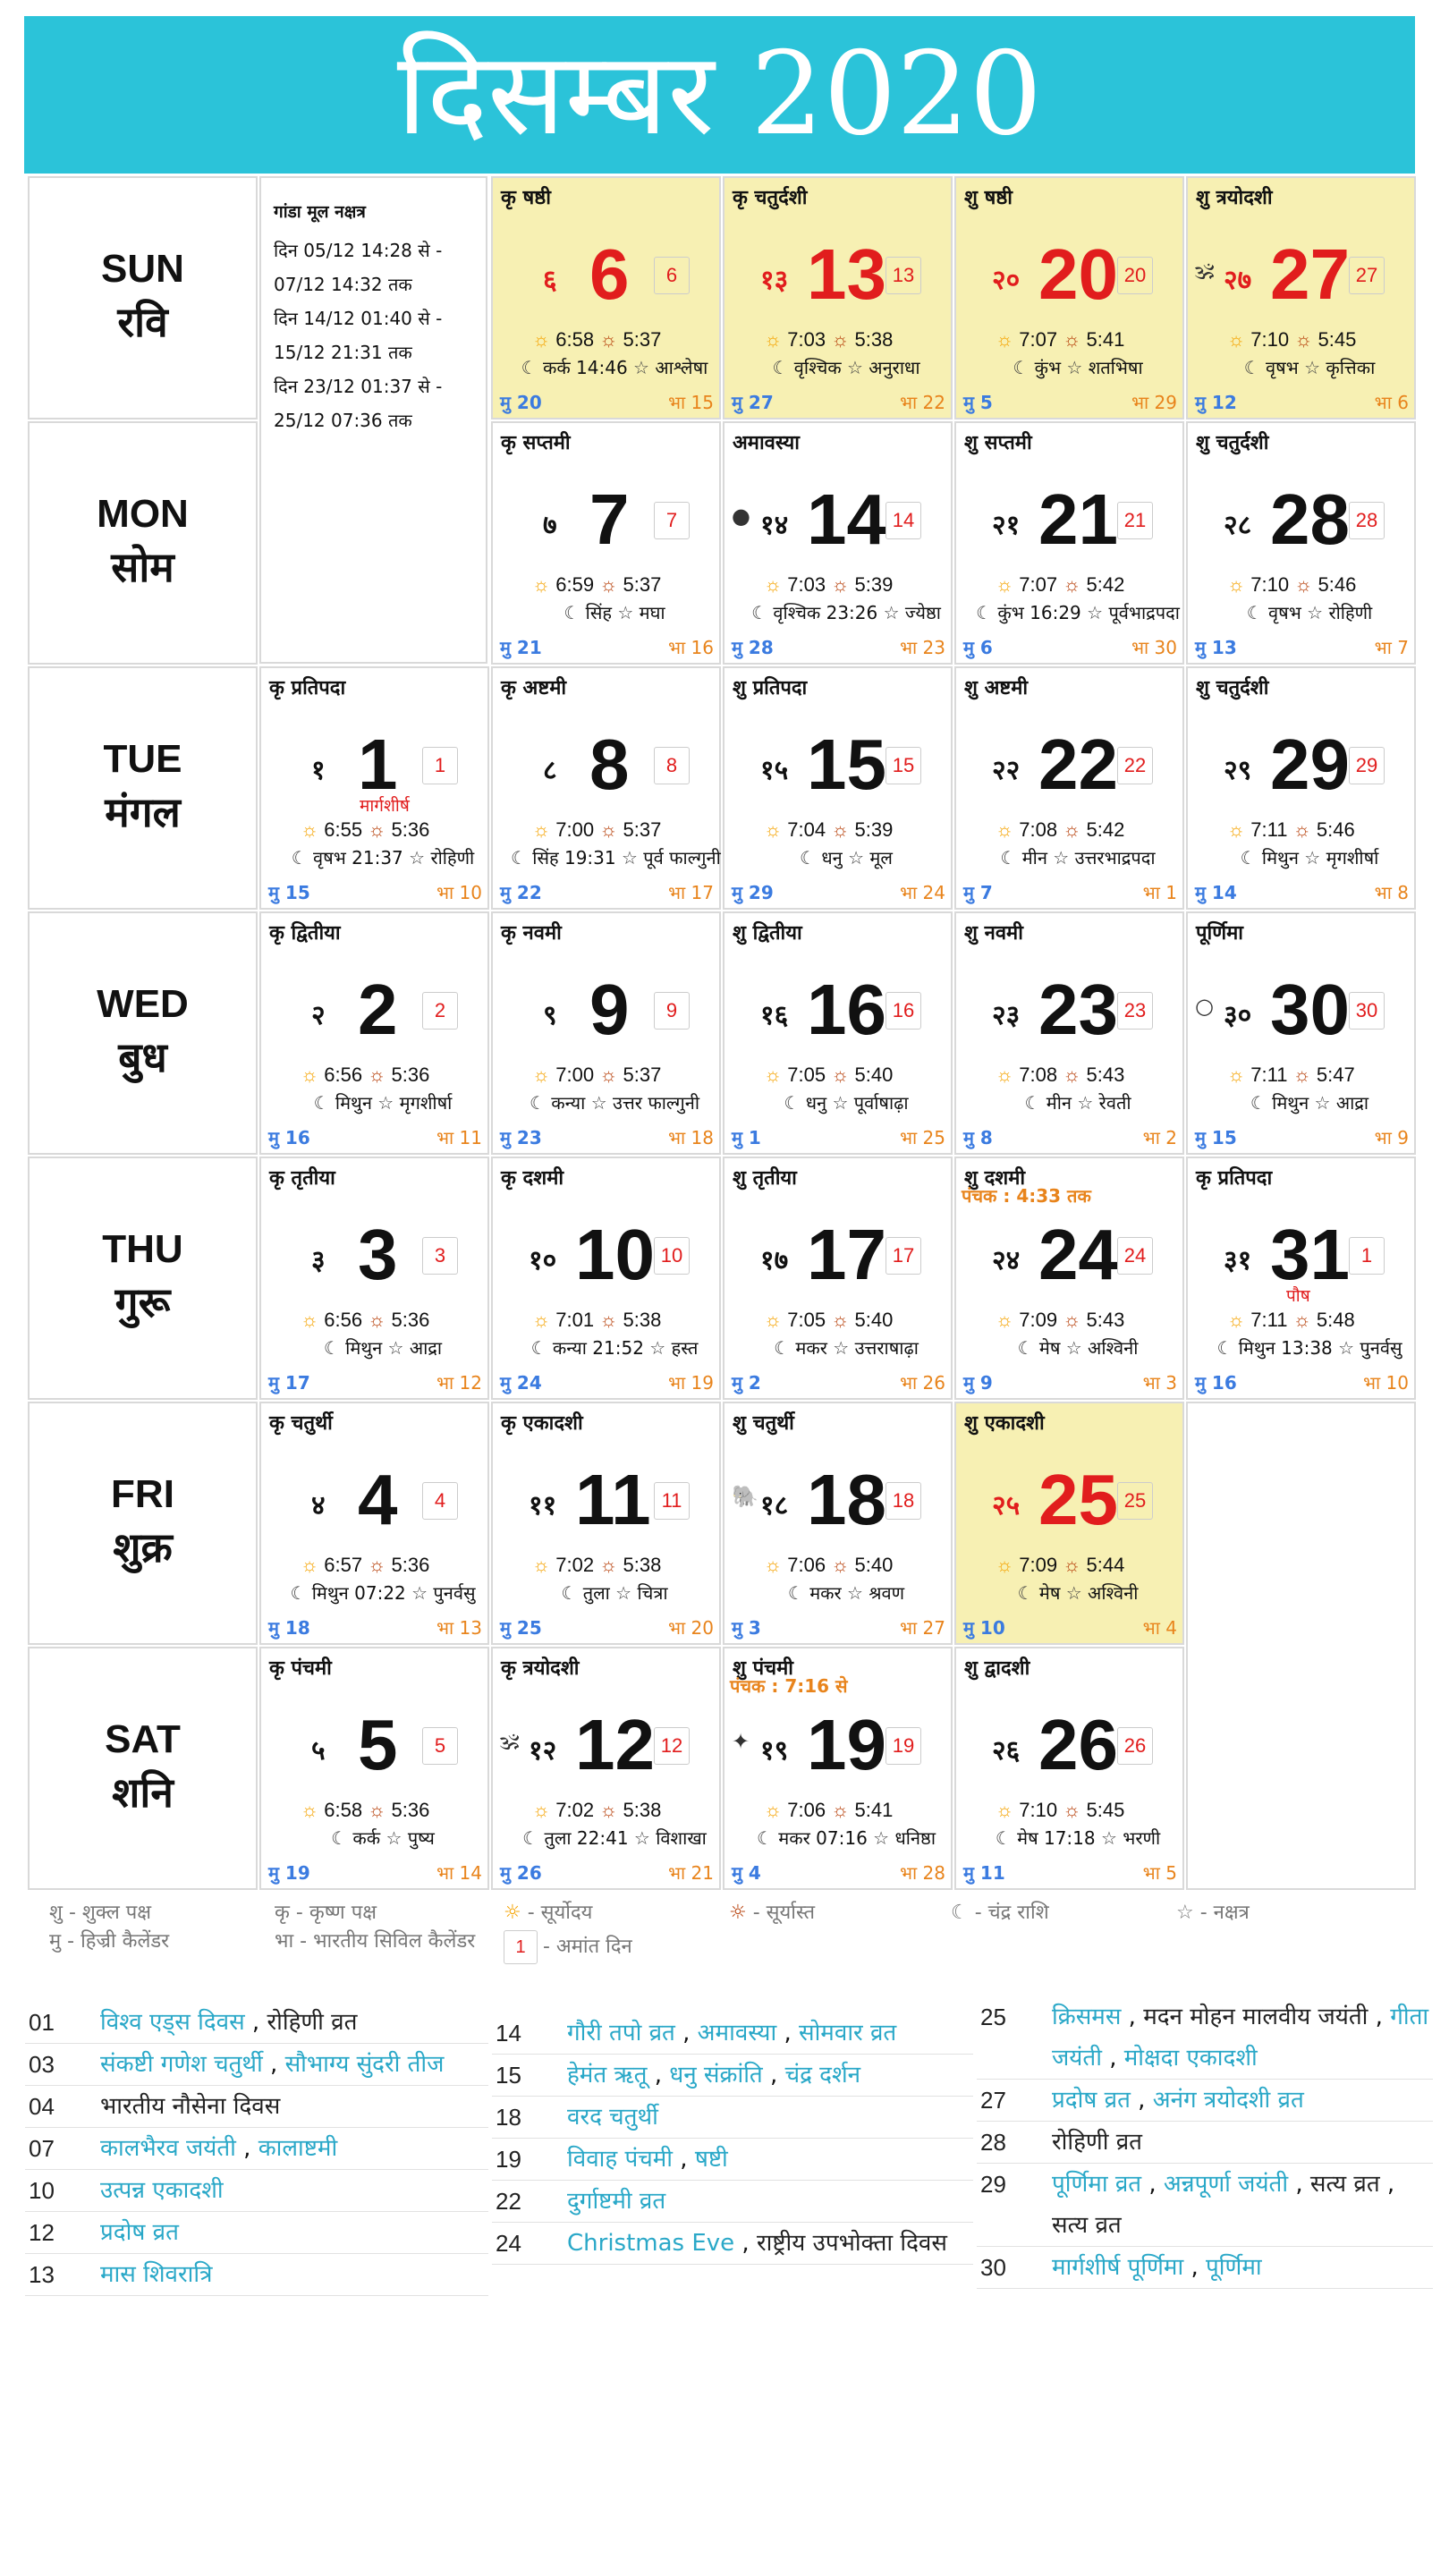  Describe the element at coordinates (142, 1057) in the screenshot. I see `day-name-hi: बुध` at that location.